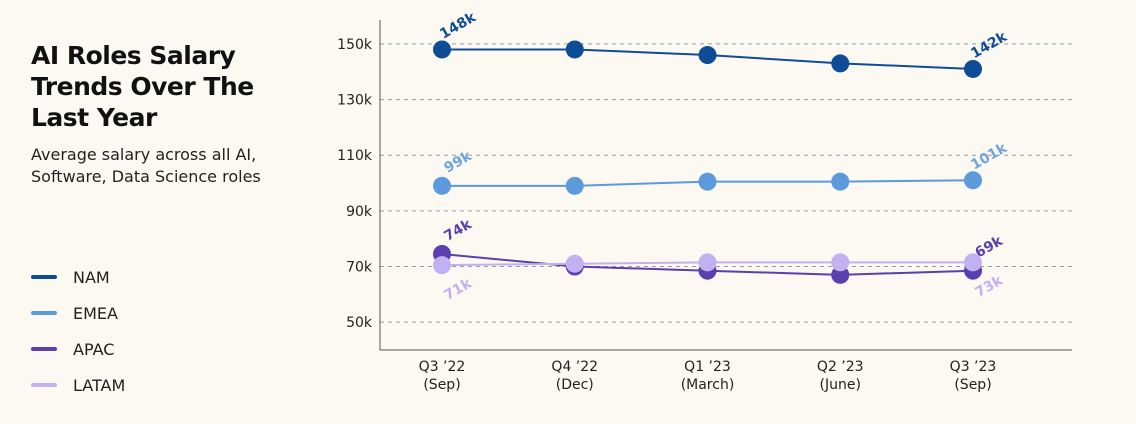  I want to click on x-tick-label: Q3 ’23 (Sep), so click(973, 376).